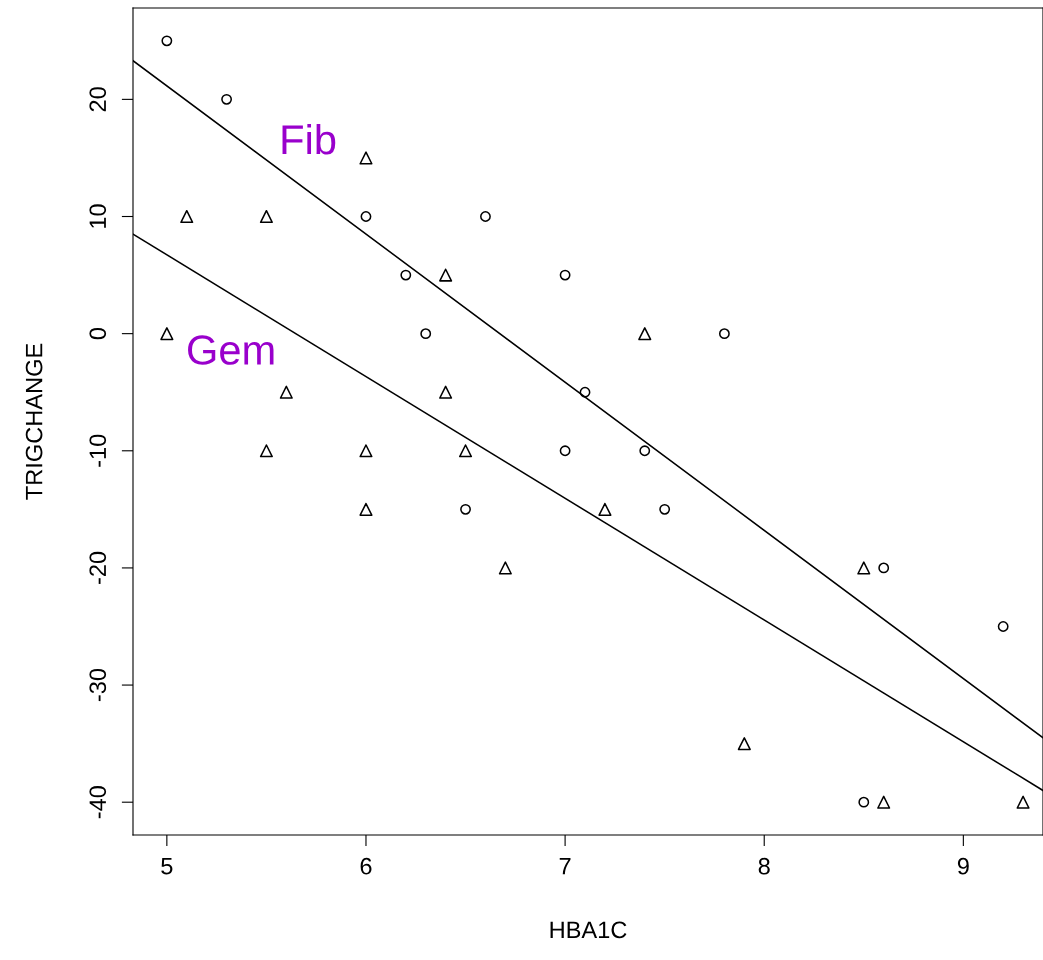 The height and width of the screenshot is (960, 1043). I want to click on y-tick-label: -40, so click(98, 802).